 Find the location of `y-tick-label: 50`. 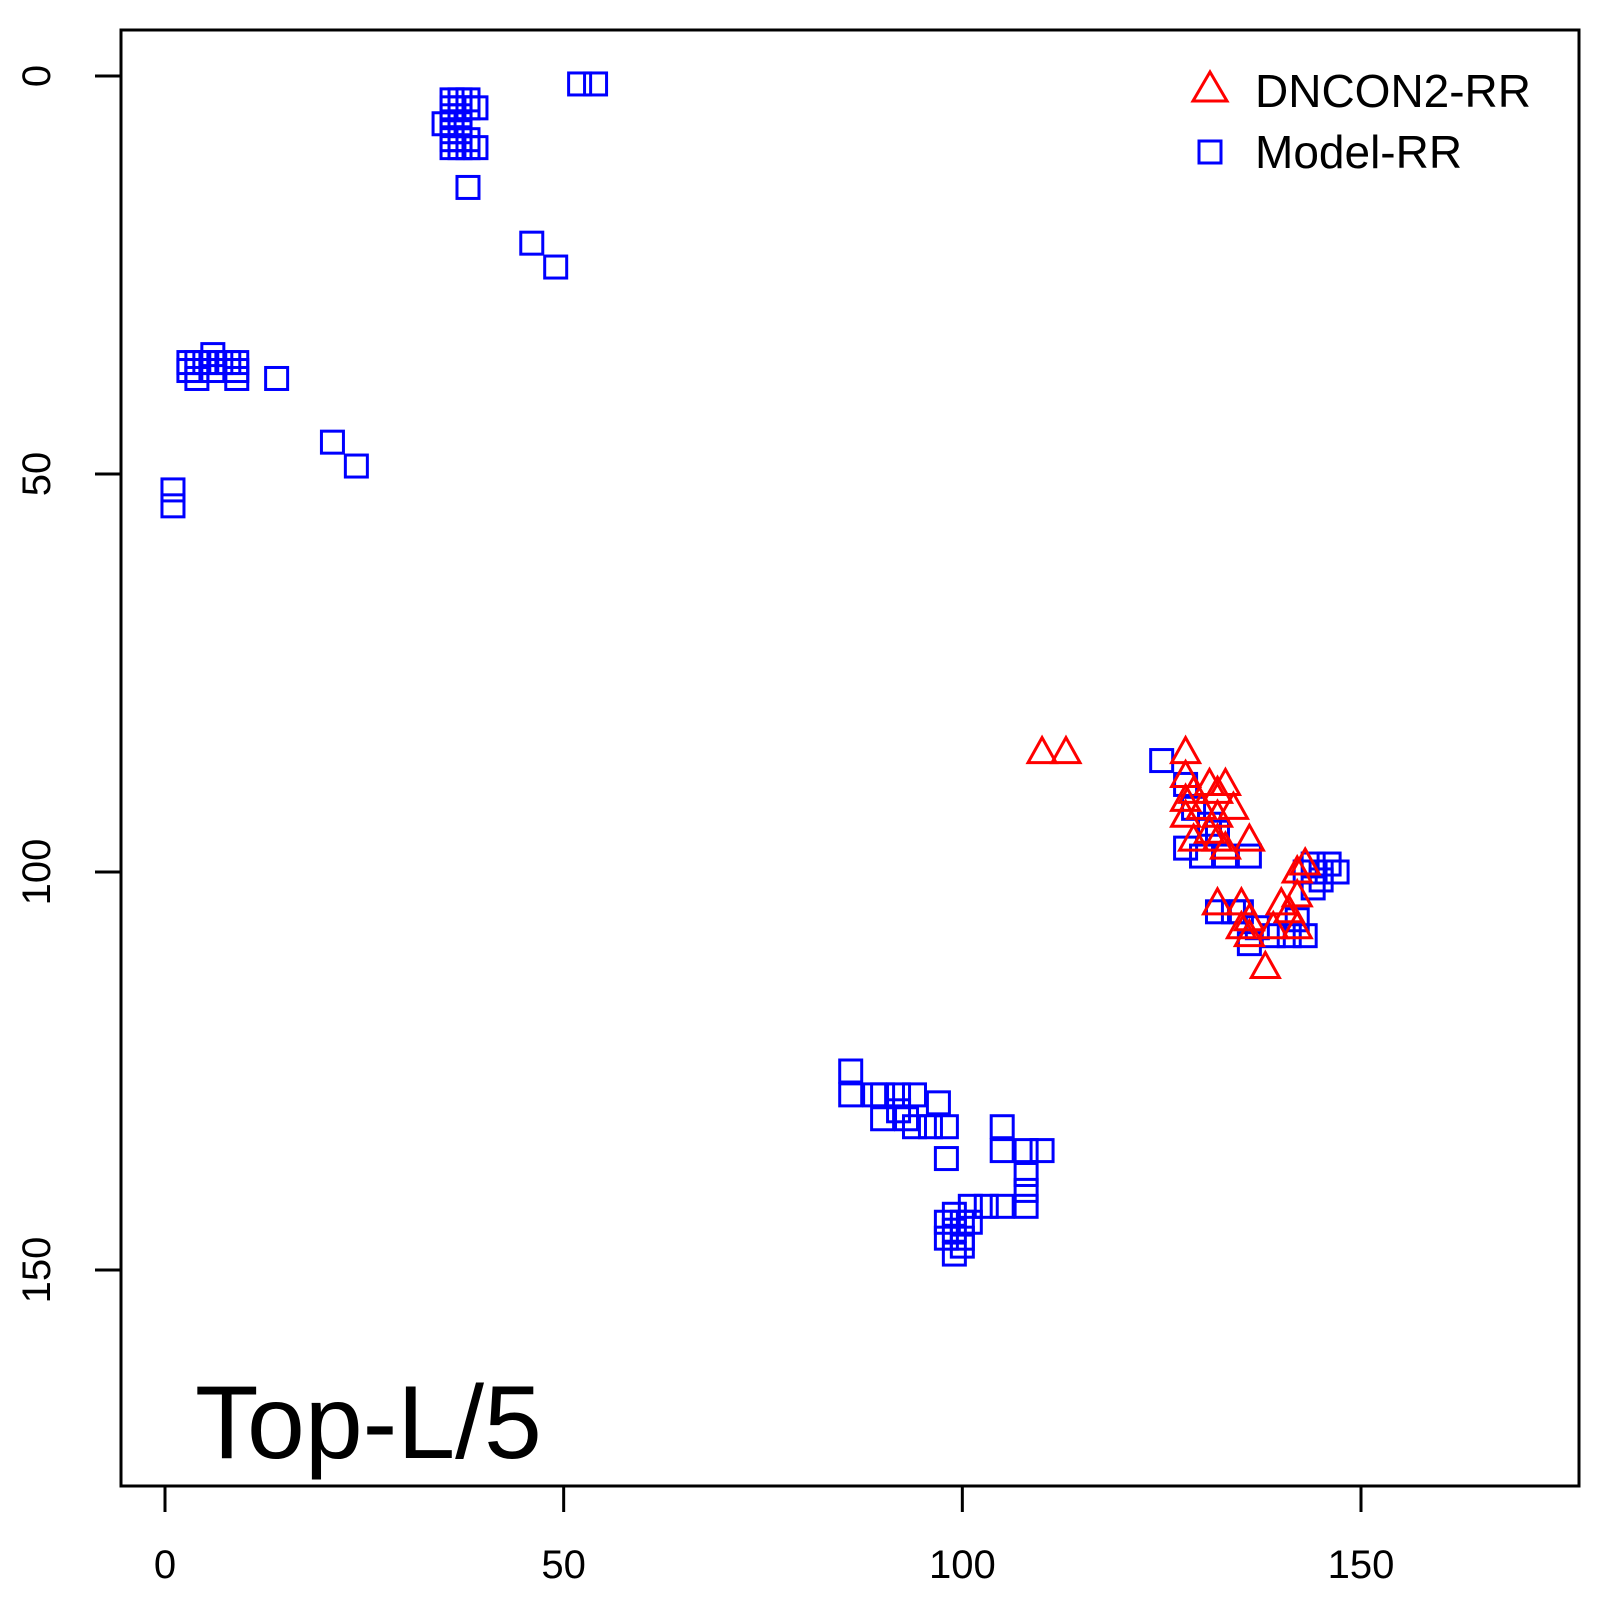

y-tick-label: 50 is located at coordinates (37, 474).